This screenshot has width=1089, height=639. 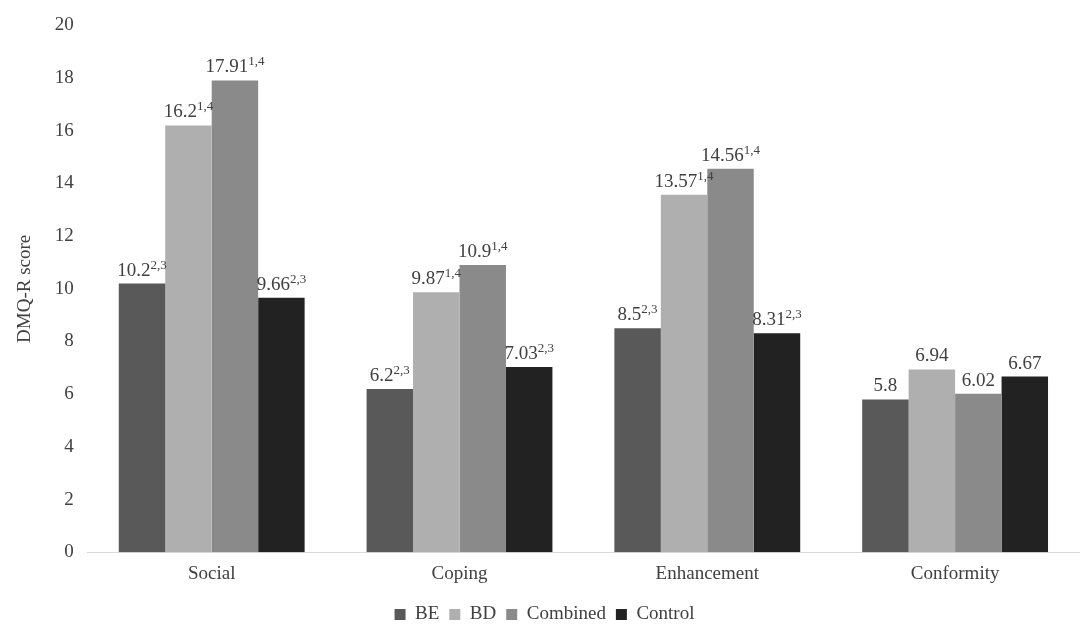 What do you see at coordinates (64, 287) in the screenshot?
I see `y-tick-label: 10` at bounding box center [64, 287].